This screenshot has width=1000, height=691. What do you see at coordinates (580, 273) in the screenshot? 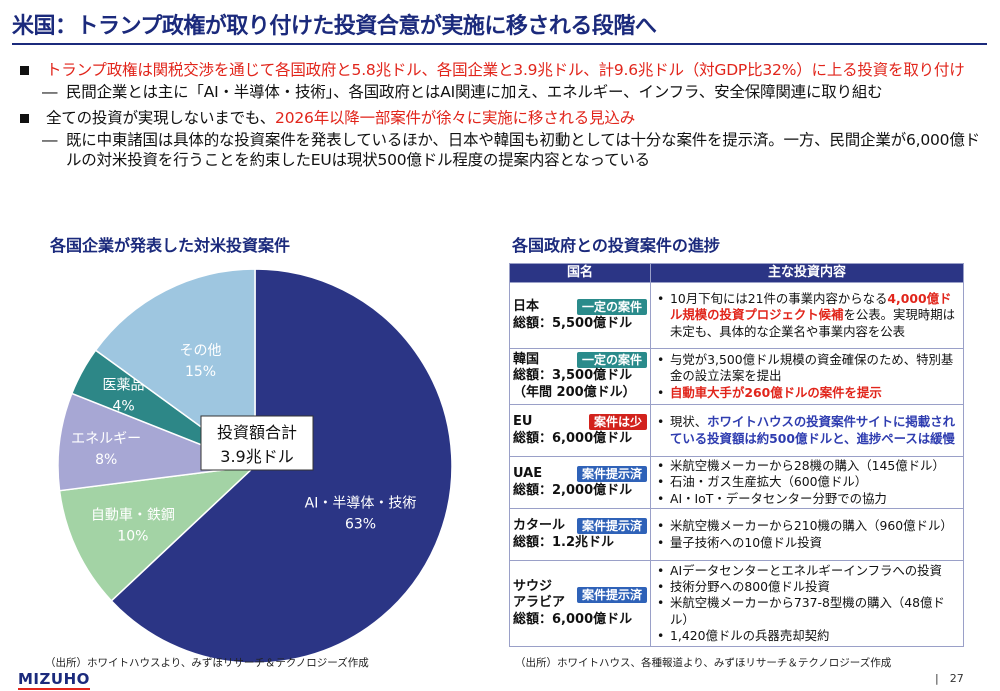
I see `col-header-country: 国名` at bounding box center [580, 273].